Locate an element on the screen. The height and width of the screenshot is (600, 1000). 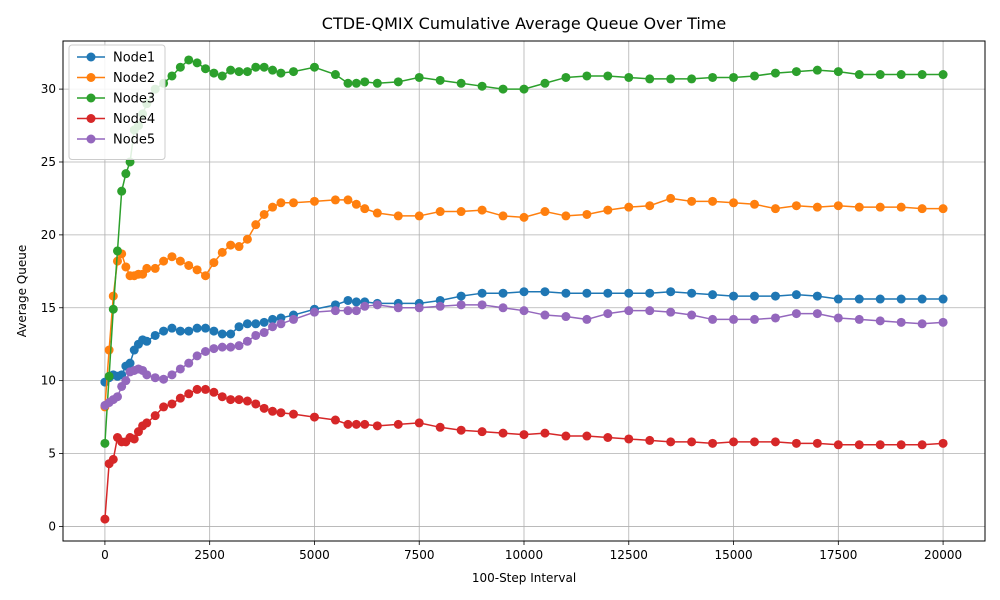
x-tick-label: 12500 is located at coordinates (629, 555).